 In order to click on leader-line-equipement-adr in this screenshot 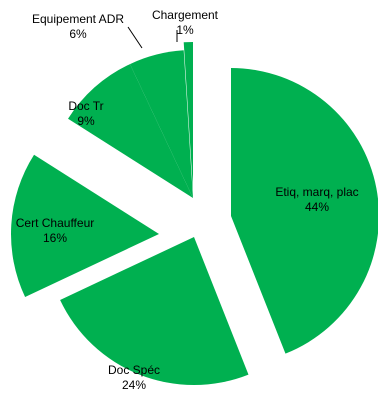, I will do `click(135, 37)`.